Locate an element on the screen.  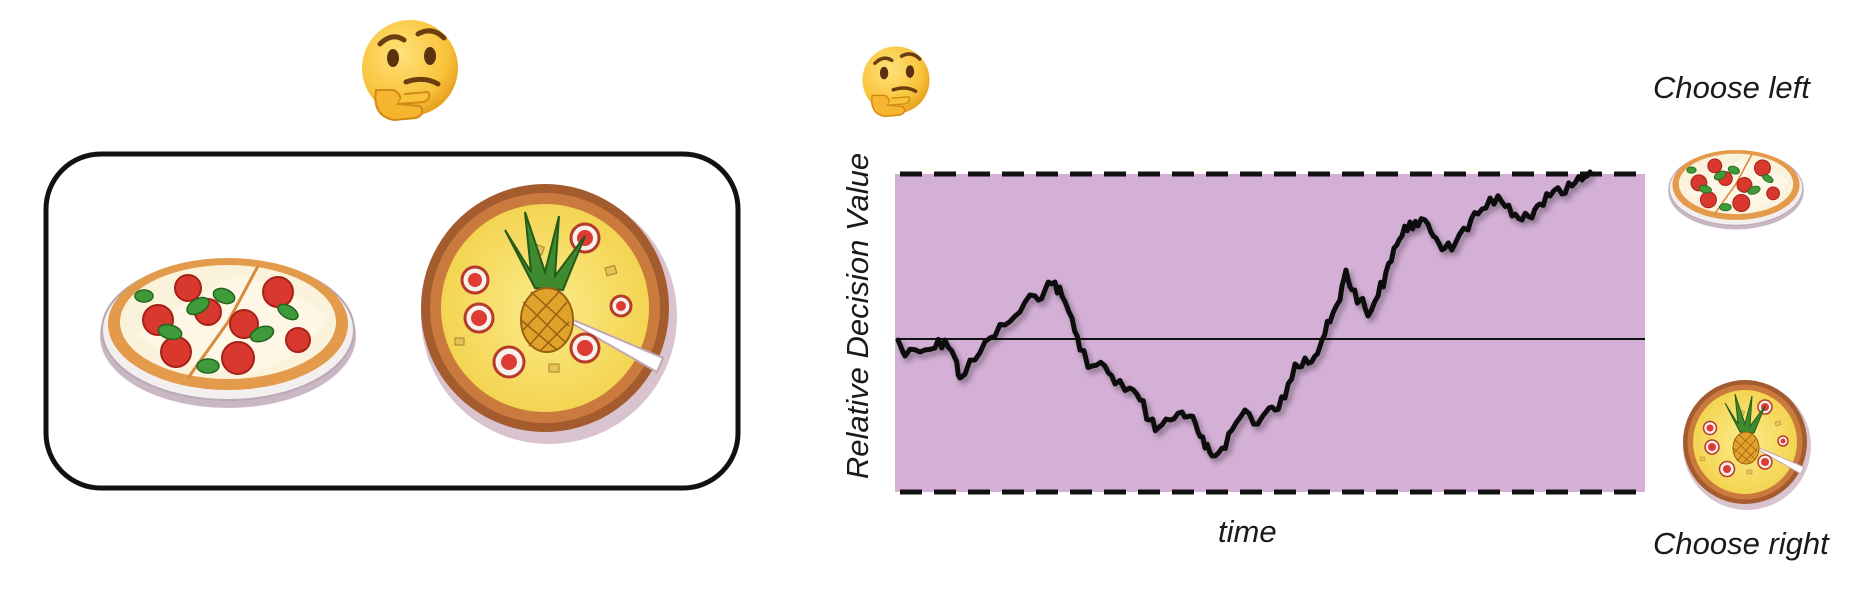
right-choice-pizza is located at coordinates (1747, 445).